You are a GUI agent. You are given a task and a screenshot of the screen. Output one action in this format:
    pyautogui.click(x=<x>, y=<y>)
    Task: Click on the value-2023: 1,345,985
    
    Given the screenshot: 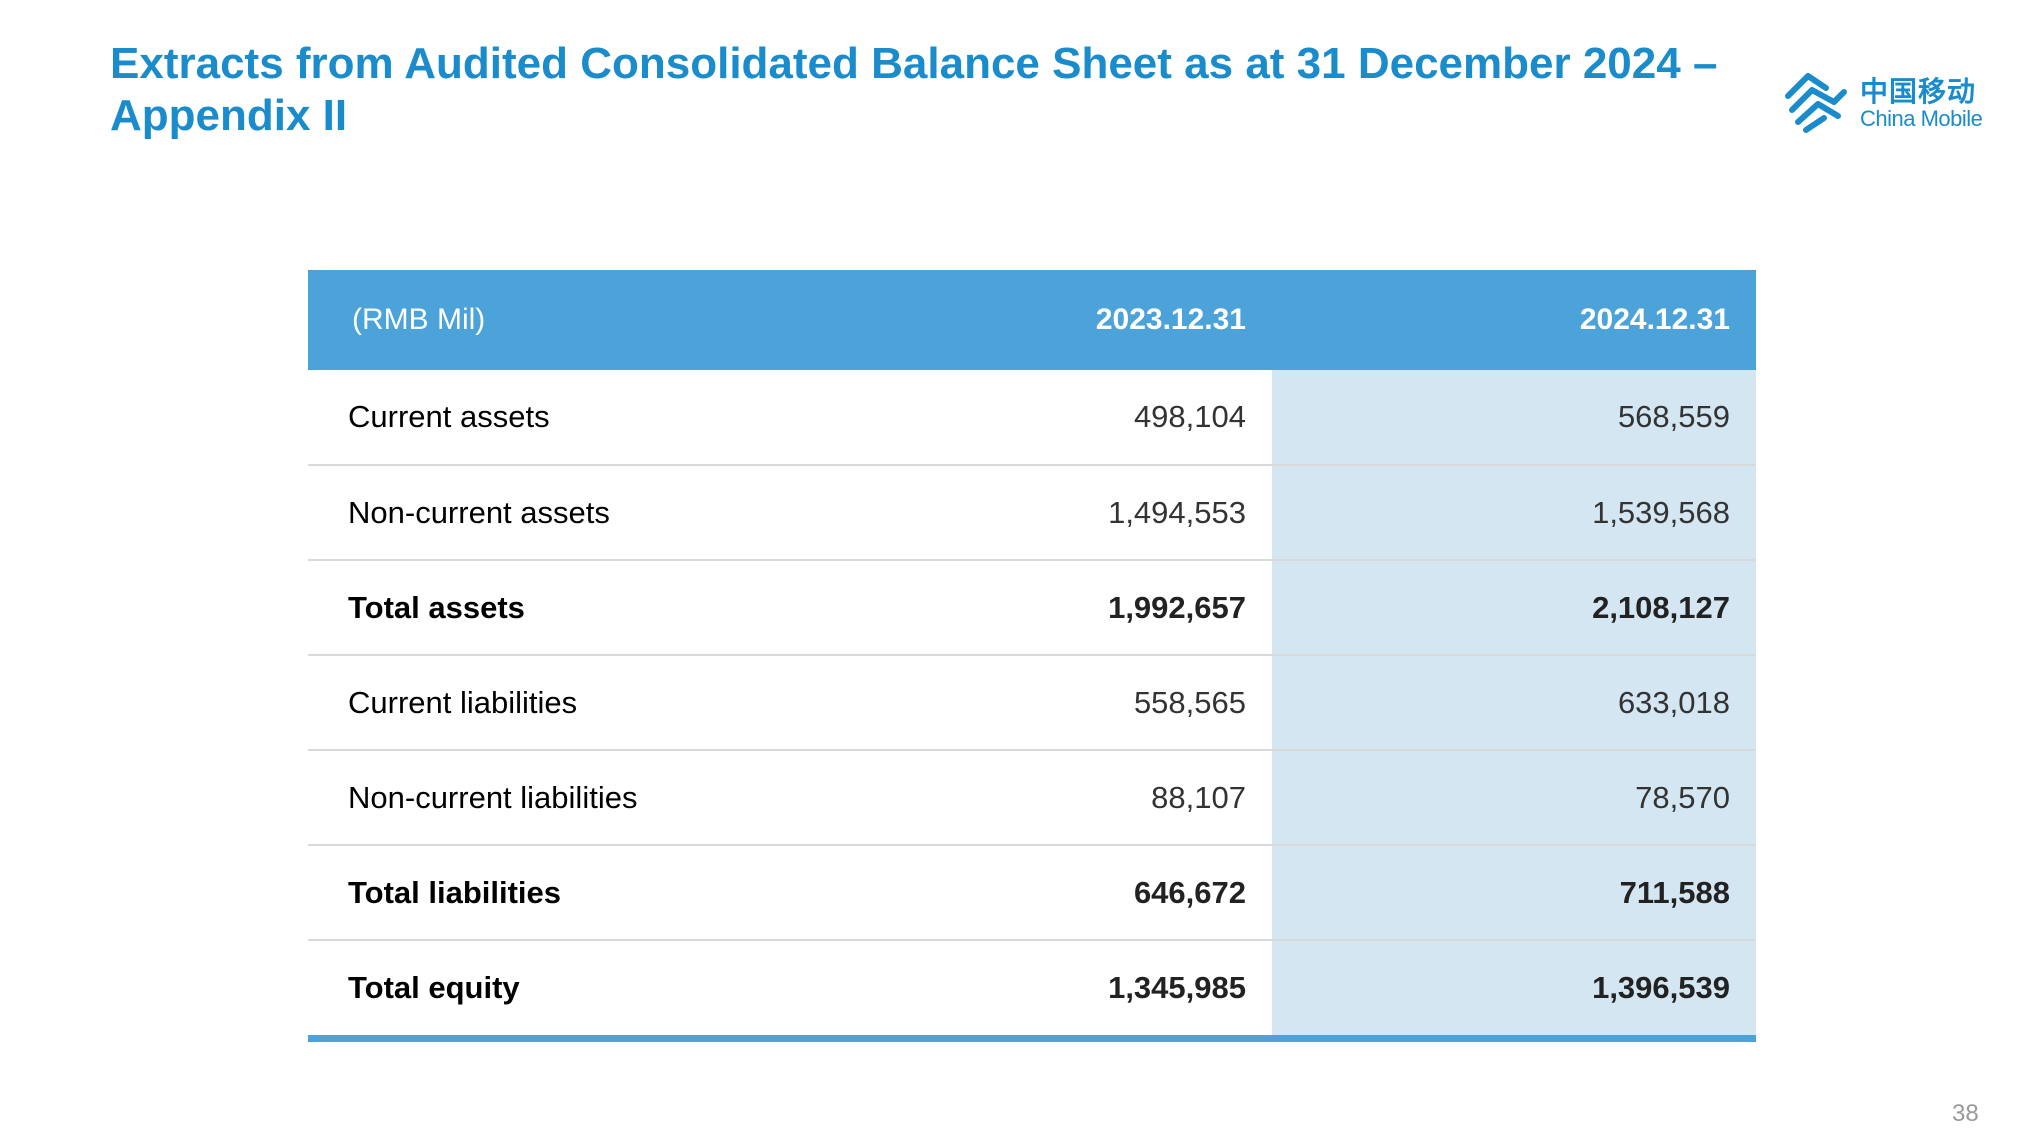 What is the action you would take?
    pyautogui.click(x=1117, y=987)
    